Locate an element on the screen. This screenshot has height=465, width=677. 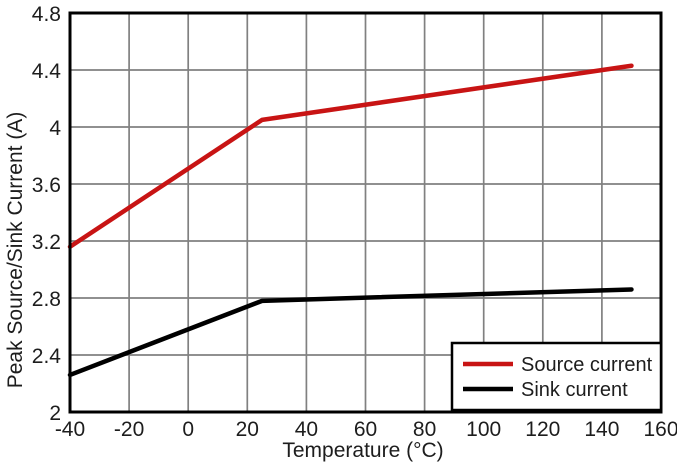
y-tick-label: 4.4 is located at coordinates (47, 71).